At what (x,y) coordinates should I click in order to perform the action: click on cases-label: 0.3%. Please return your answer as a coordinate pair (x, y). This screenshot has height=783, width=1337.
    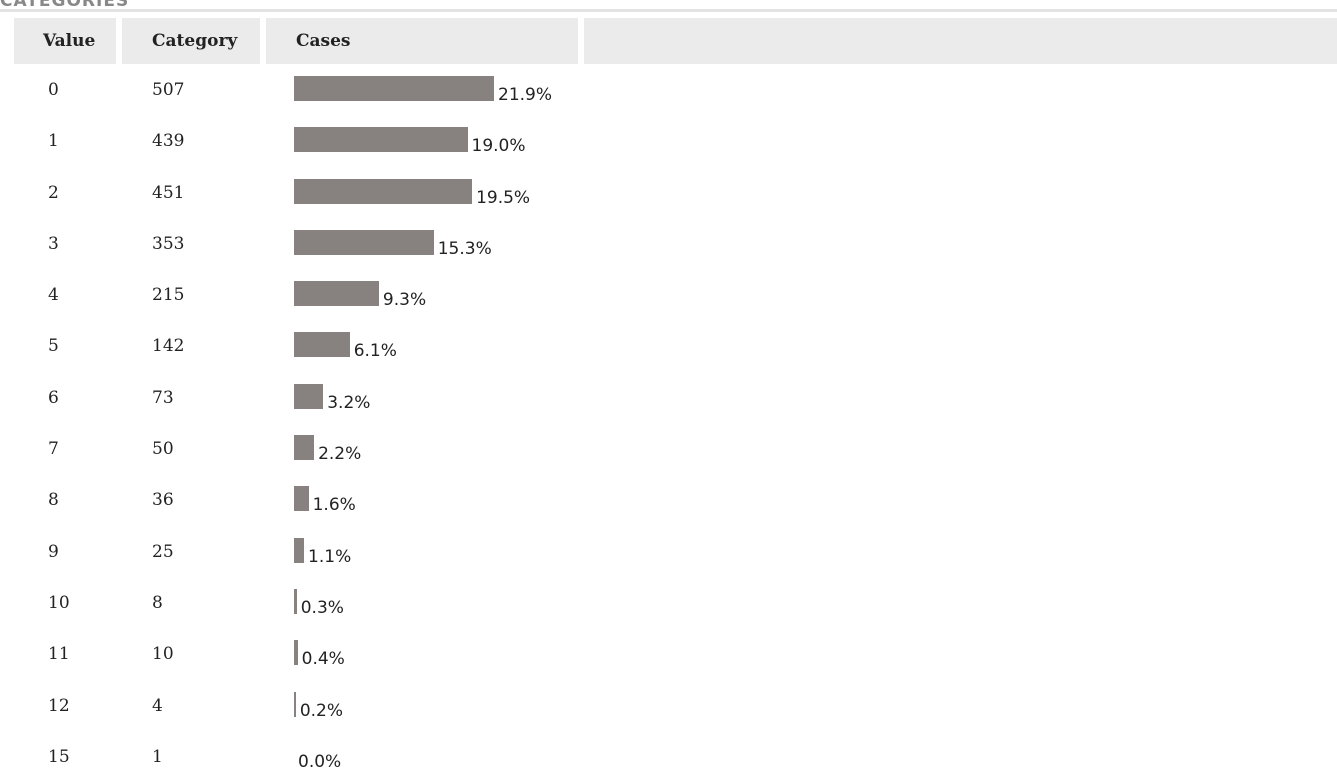
    Looking at the image, I should click on (322, 607).